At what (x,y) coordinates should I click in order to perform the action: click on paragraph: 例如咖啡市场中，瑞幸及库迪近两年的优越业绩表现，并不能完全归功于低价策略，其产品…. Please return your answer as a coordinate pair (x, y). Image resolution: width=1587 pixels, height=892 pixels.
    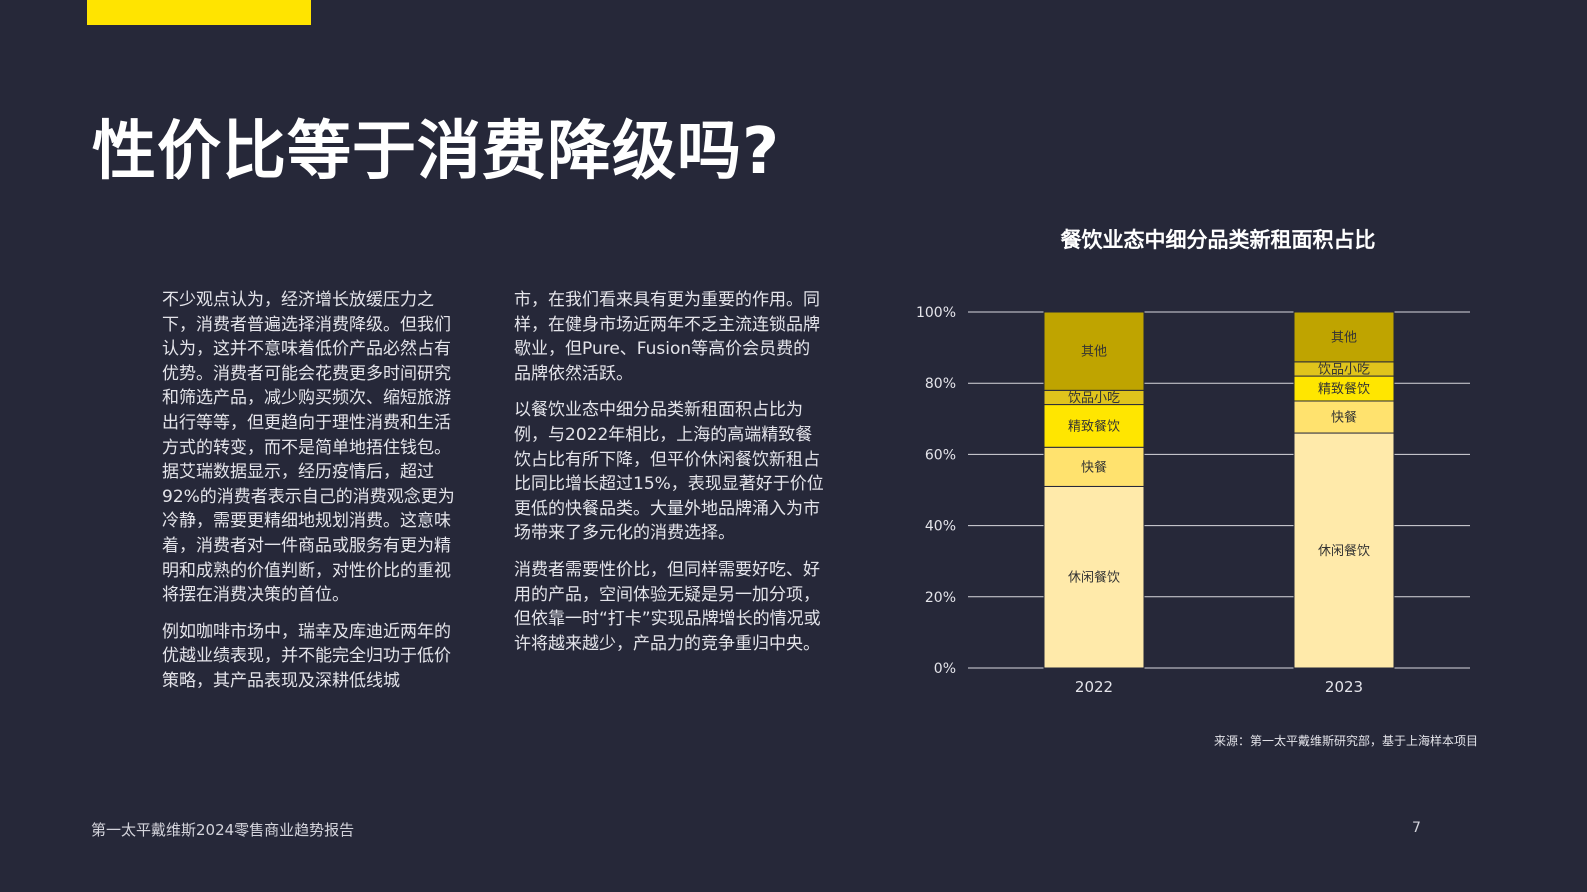
    Looking at the image, I should click on (306, 656).